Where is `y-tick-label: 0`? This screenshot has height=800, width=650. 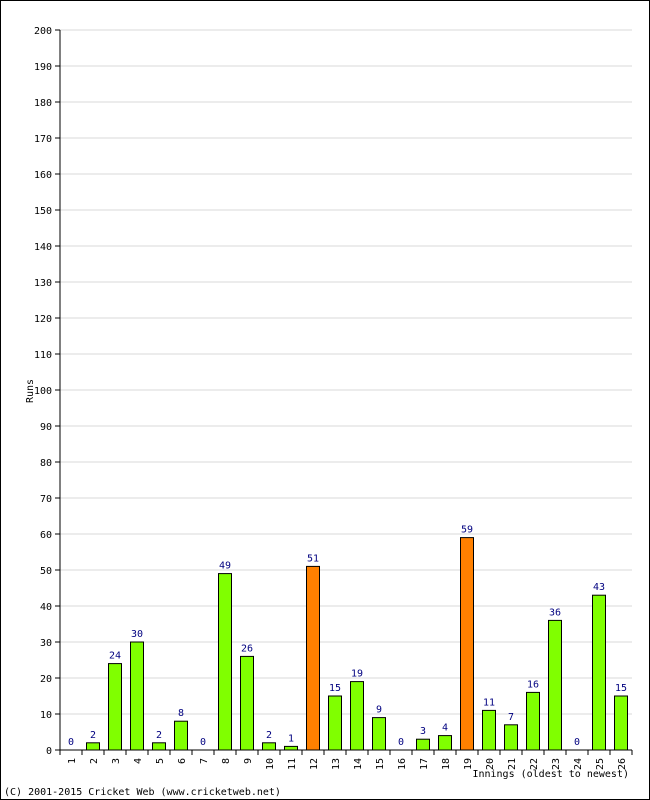 y-tick-label: 0 is located at coordinates (49, 751).